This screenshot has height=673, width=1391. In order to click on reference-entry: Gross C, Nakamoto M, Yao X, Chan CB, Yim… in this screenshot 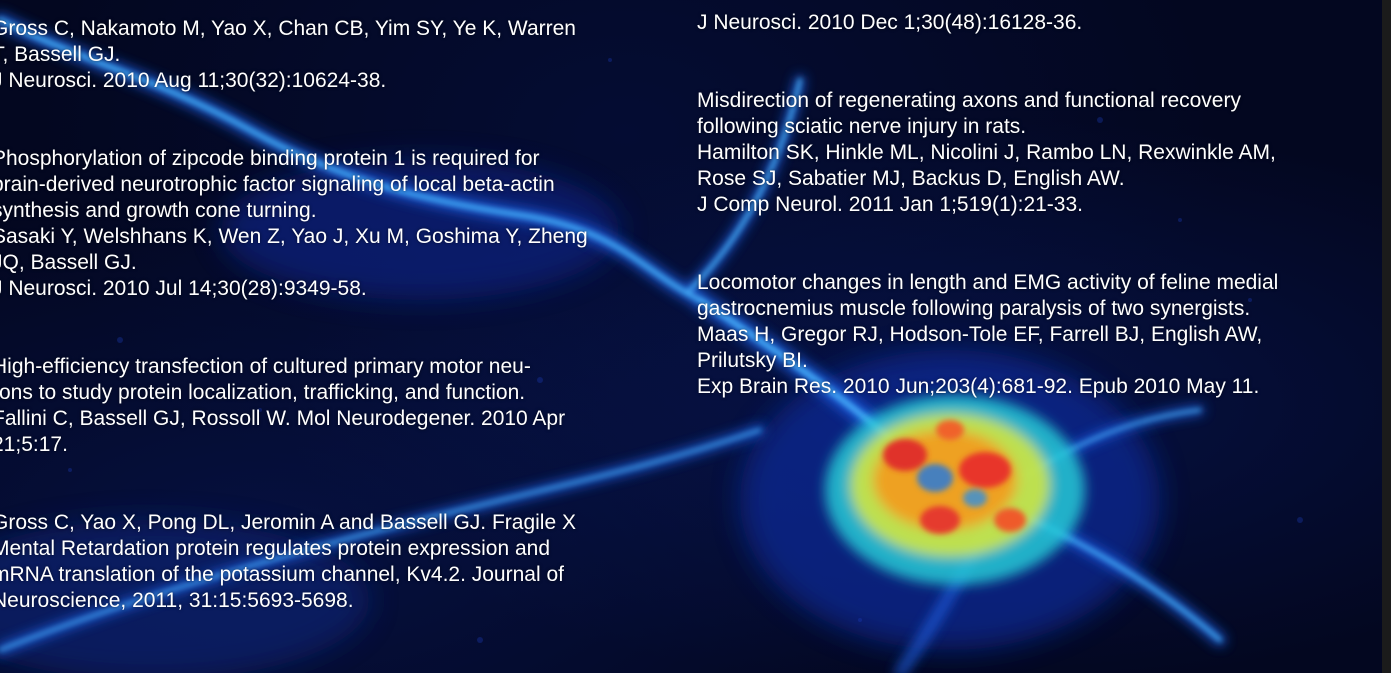, I will do `click(288, 54)`.